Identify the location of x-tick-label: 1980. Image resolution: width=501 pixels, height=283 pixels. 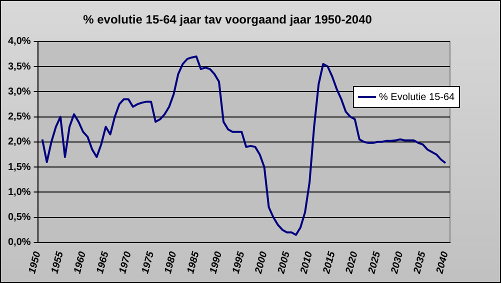
(171, 262).